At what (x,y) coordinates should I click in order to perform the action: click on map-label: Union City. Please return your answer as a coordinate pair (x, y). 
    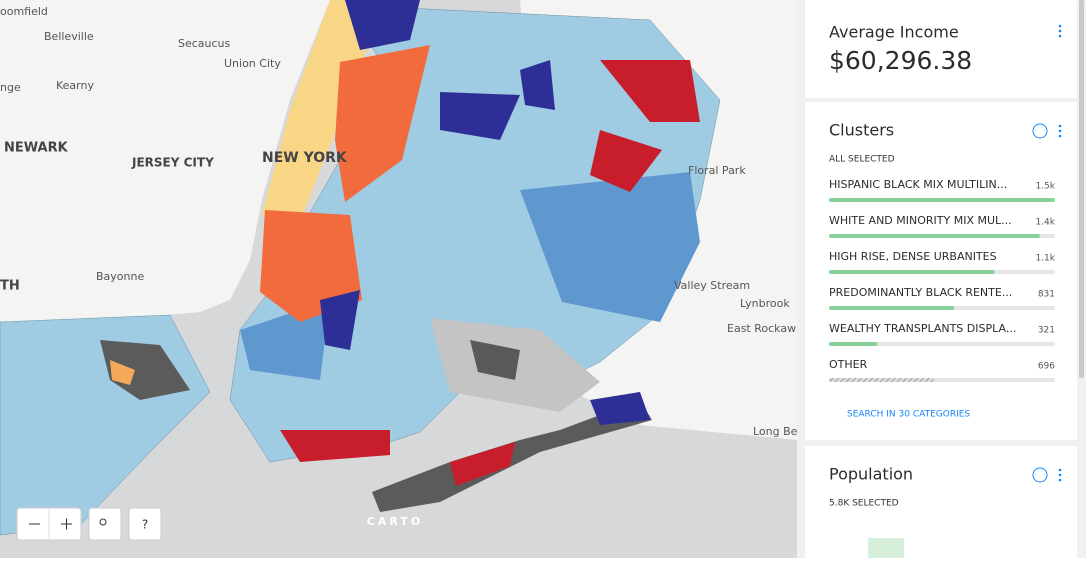
    Looking at the image, I should click on (252, 63).